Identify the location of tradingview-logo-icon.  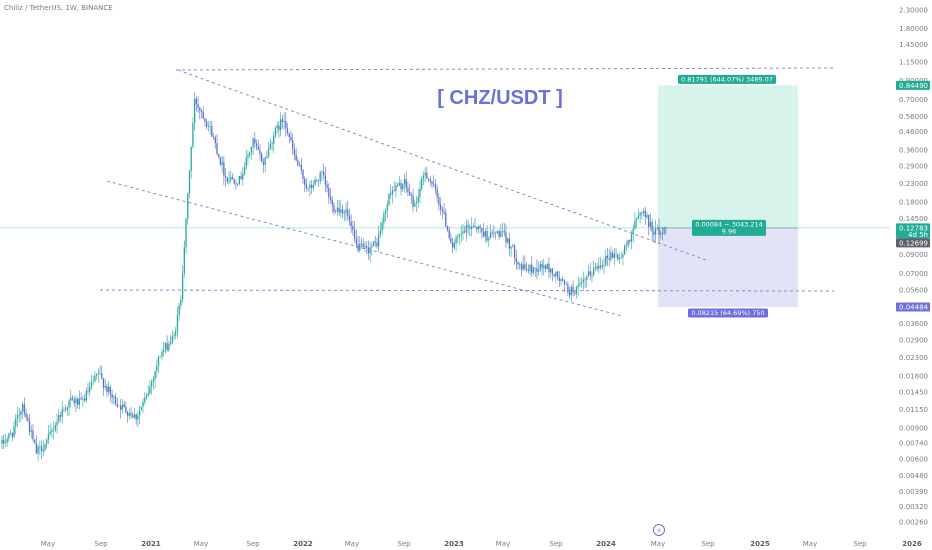
(659, 530).